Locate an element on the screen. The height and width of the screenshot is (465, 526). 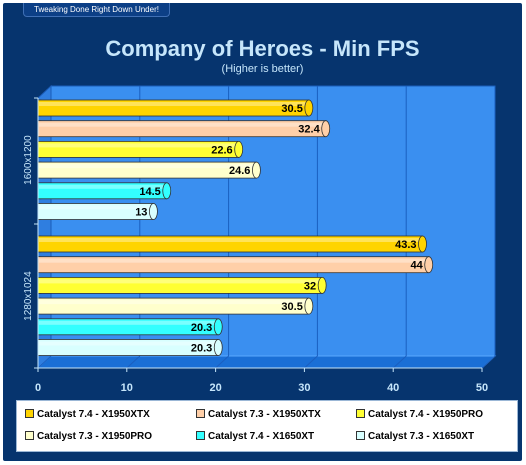
legend-label: Catalyst 7.4 - X1650XT is located at coordinates (261, 436).